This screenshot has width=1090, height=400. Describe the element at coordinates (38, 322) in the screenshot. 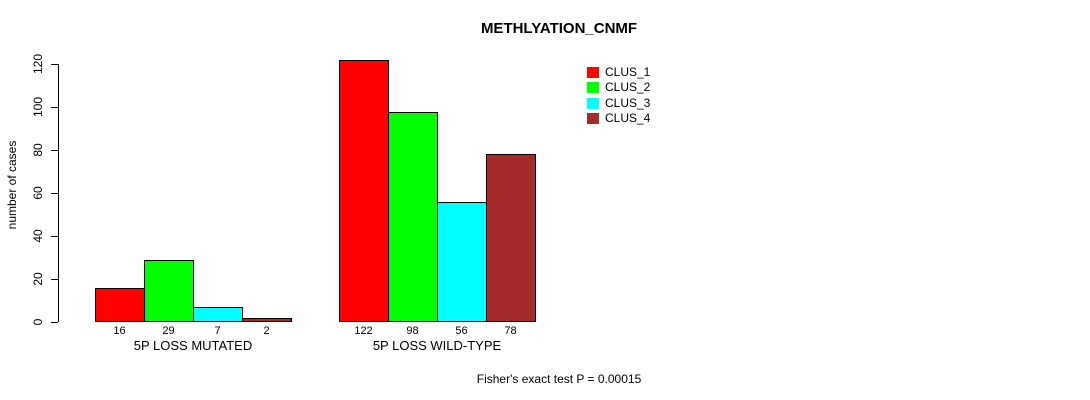

I see `y-axis-tick-label: 0` at that location.